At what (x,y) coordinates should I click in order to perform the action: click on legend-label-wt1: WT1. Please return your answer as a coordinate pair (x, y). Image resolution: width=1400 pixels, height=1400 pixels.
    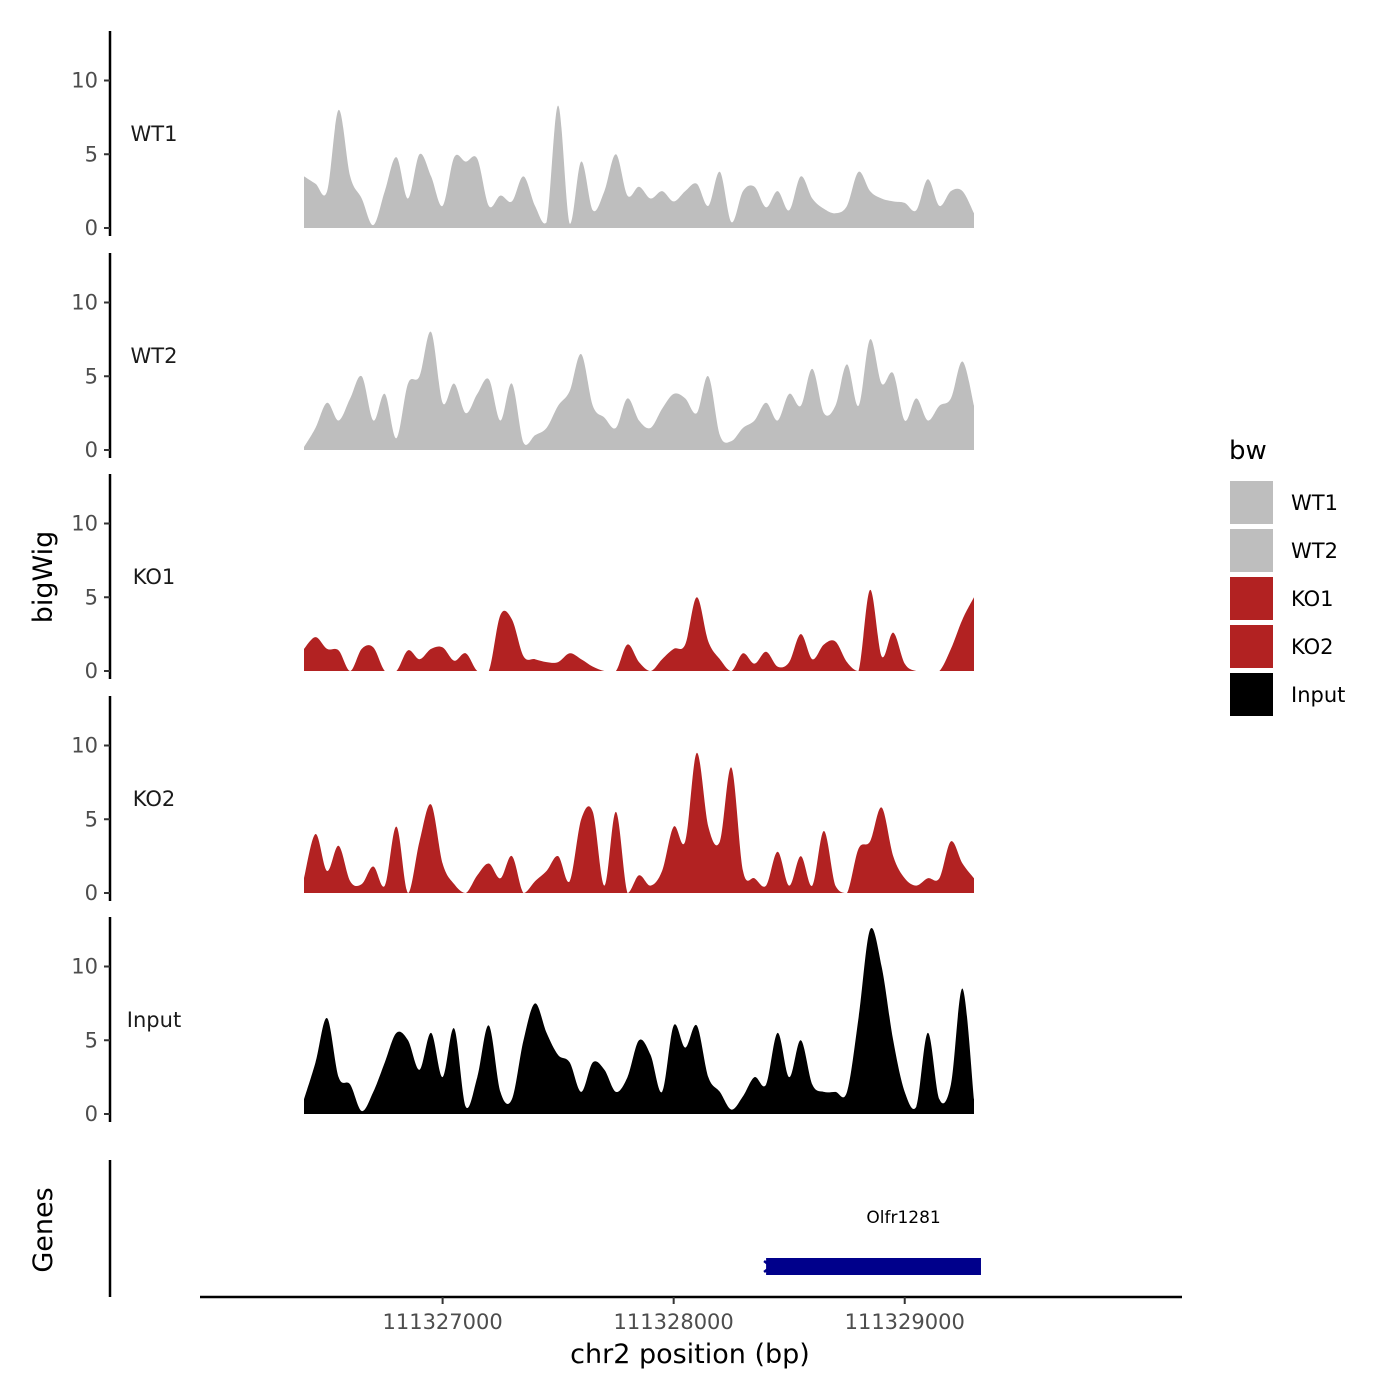
    Looking at the image, I should click on (1314, 503).